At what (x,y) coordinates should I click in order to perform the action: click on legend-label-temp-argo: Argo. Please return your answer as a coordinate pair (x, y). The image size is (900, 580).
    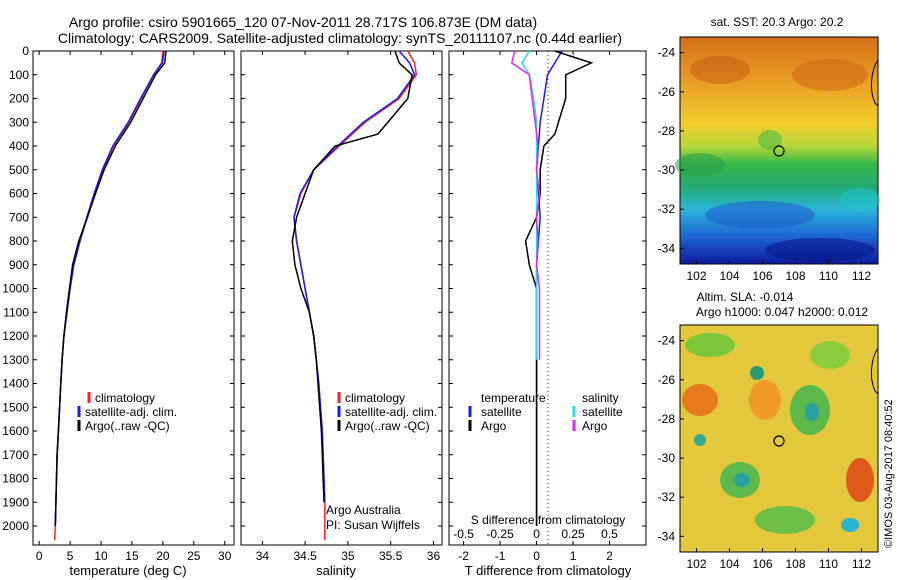
    Looking at the image, I should click on (494, 426).